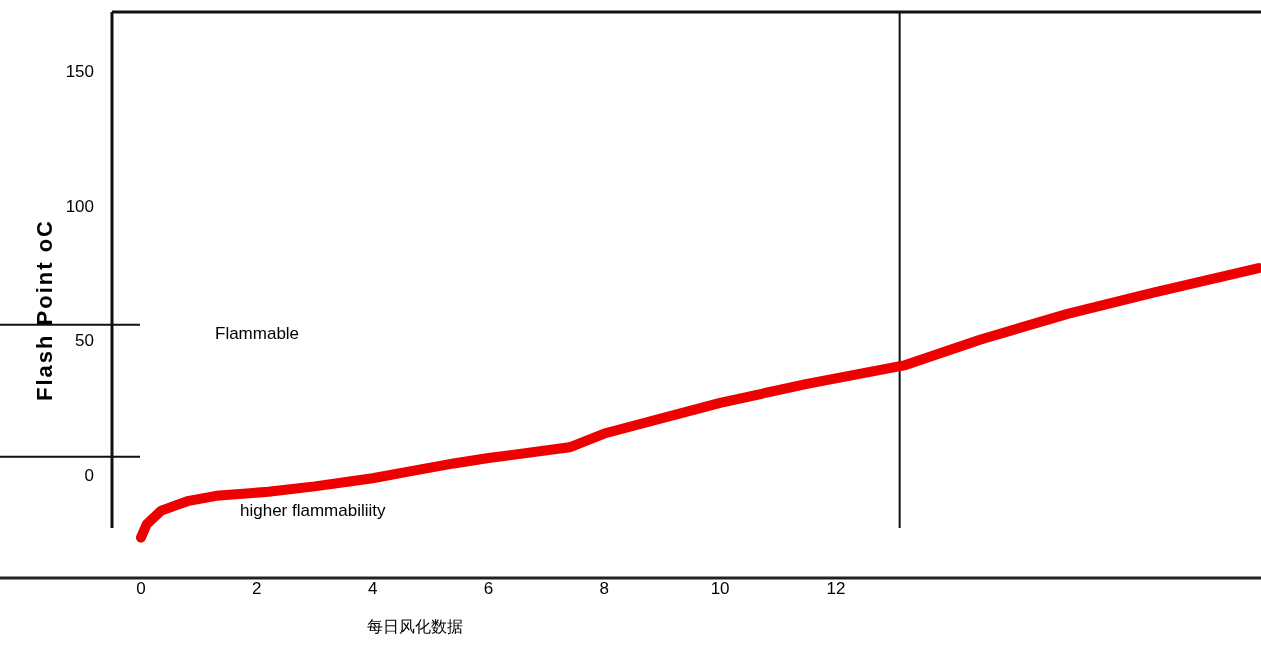 This screenshot has height=650, width=1261. What do you see at coordinates (89, 476) in the screenshot?
I see `y-tick-label: 0` at bounding box center [89, 476].